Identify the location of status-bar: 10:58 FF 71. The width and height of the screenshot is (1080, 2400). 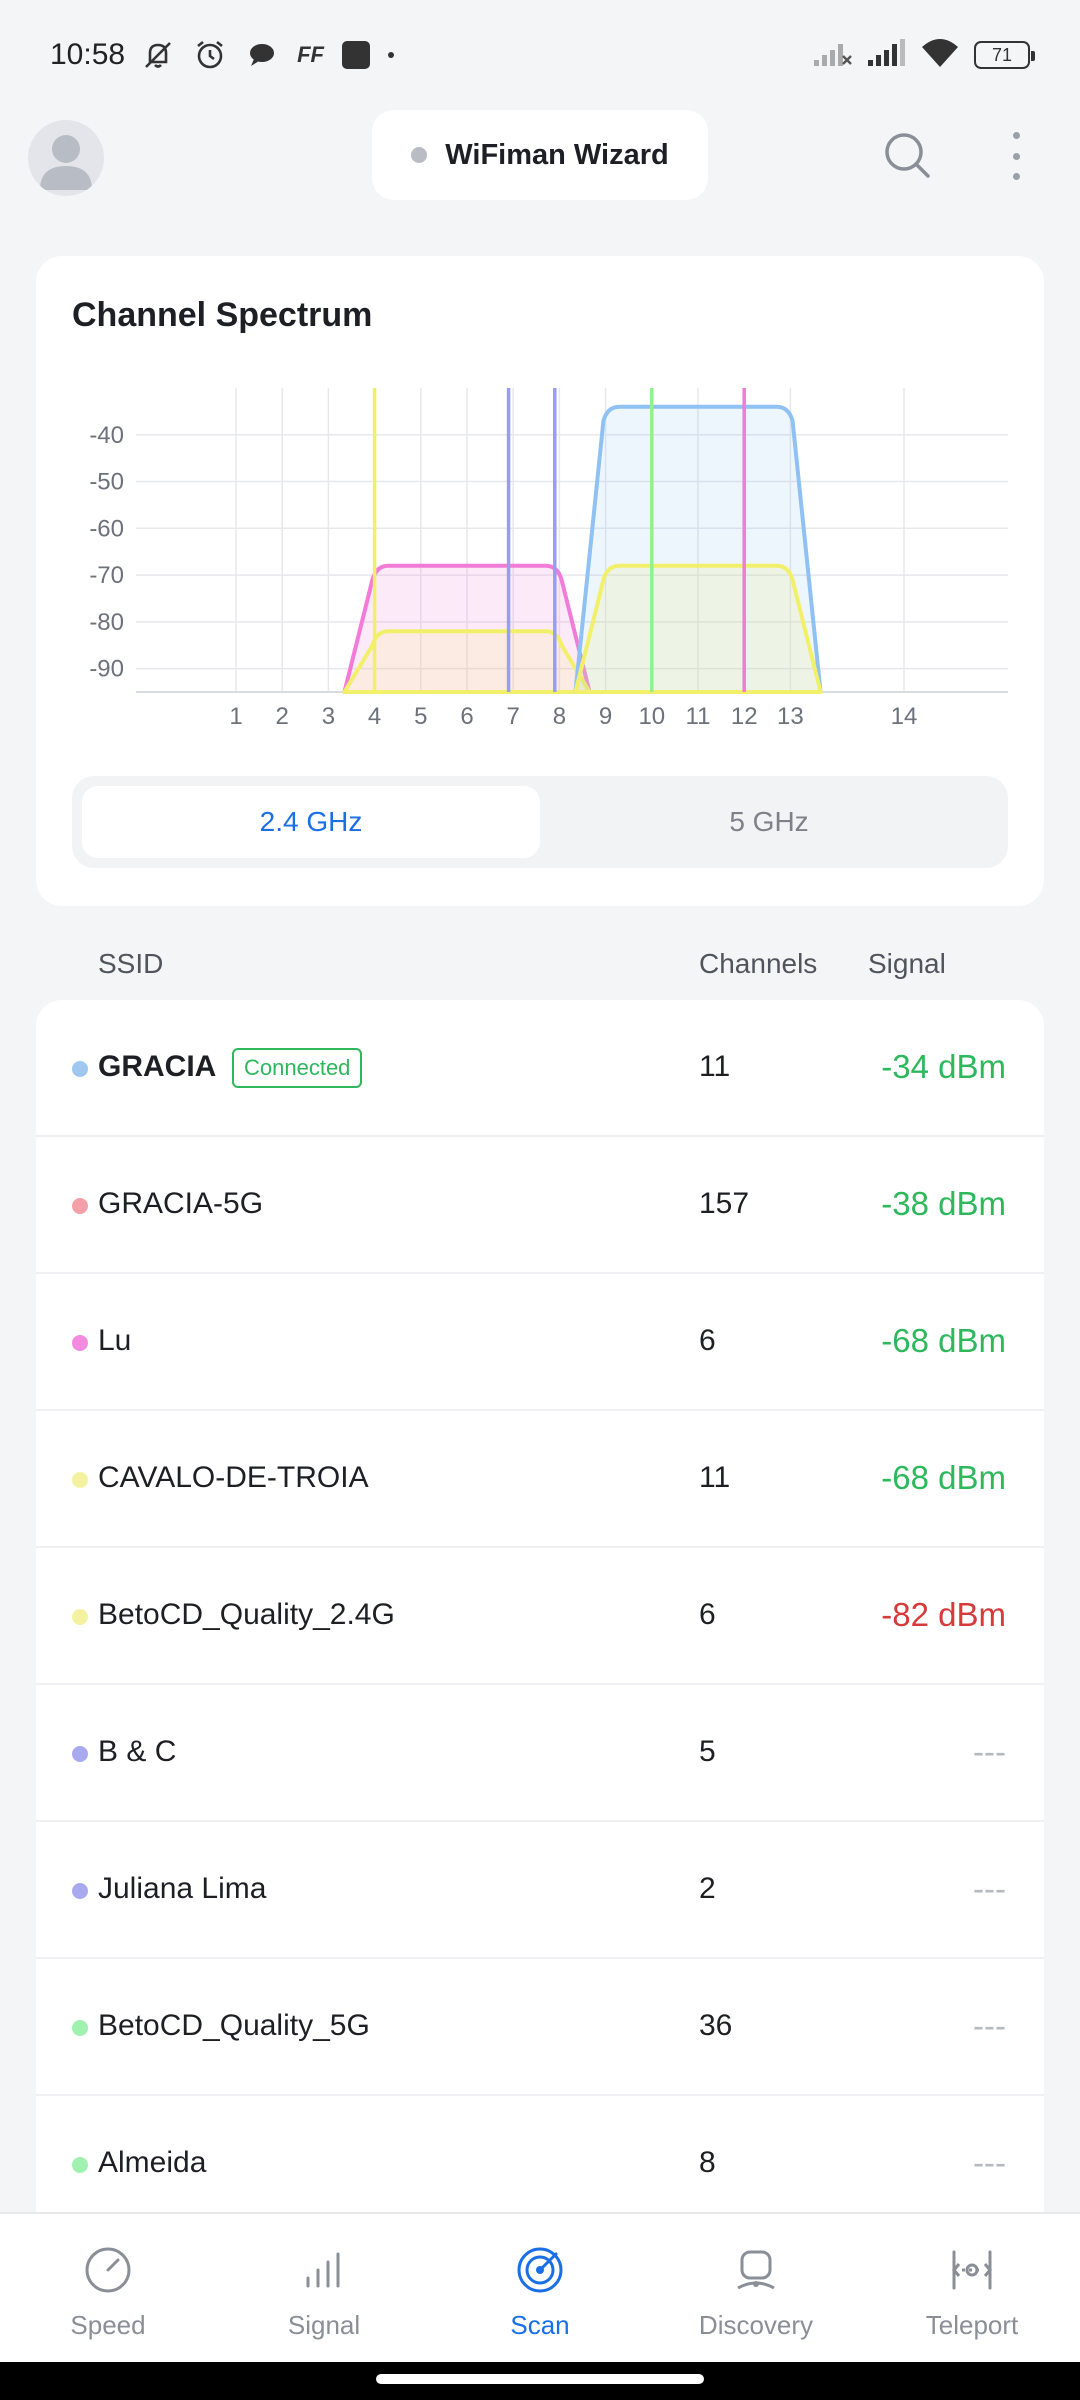
(540, 55).